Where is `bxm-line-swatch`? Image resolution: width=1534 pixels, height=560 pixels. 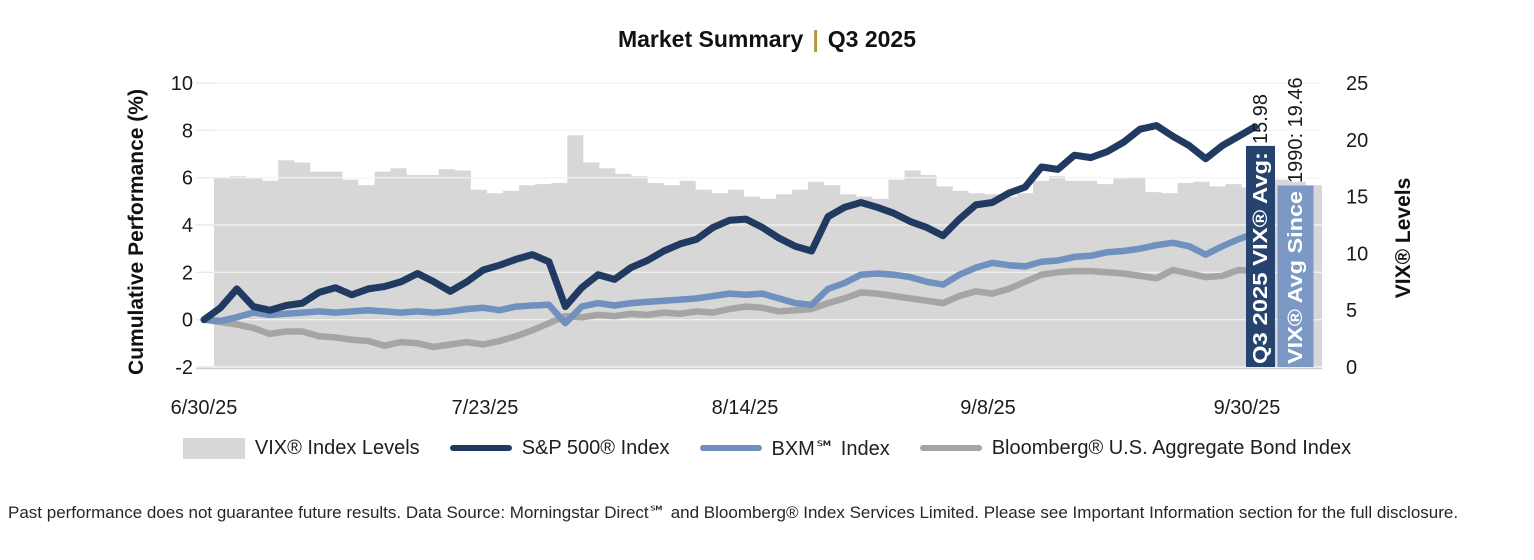
bxm-line-swatch is located at coordinates (730, 448).